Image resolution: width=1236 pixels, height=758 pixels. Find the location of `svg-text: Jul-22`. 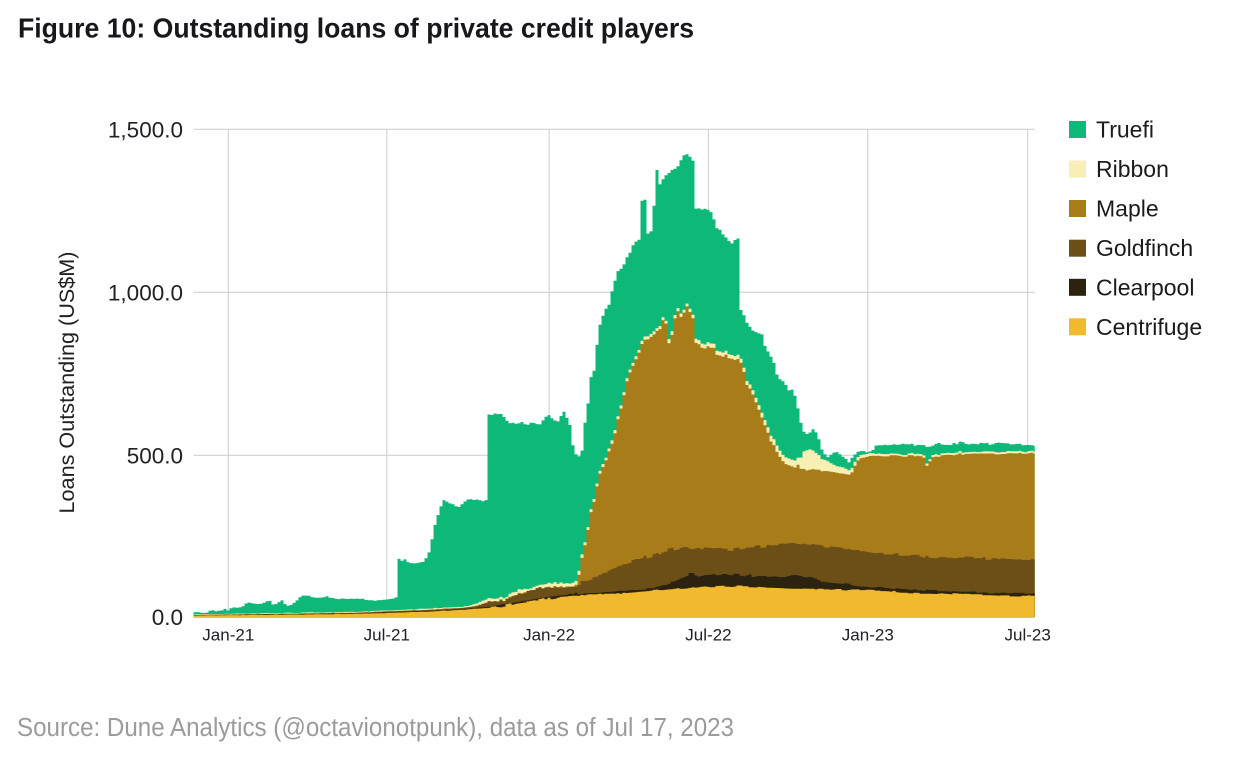

svg-text: Jul-22 is located at coordinates (708, 635).